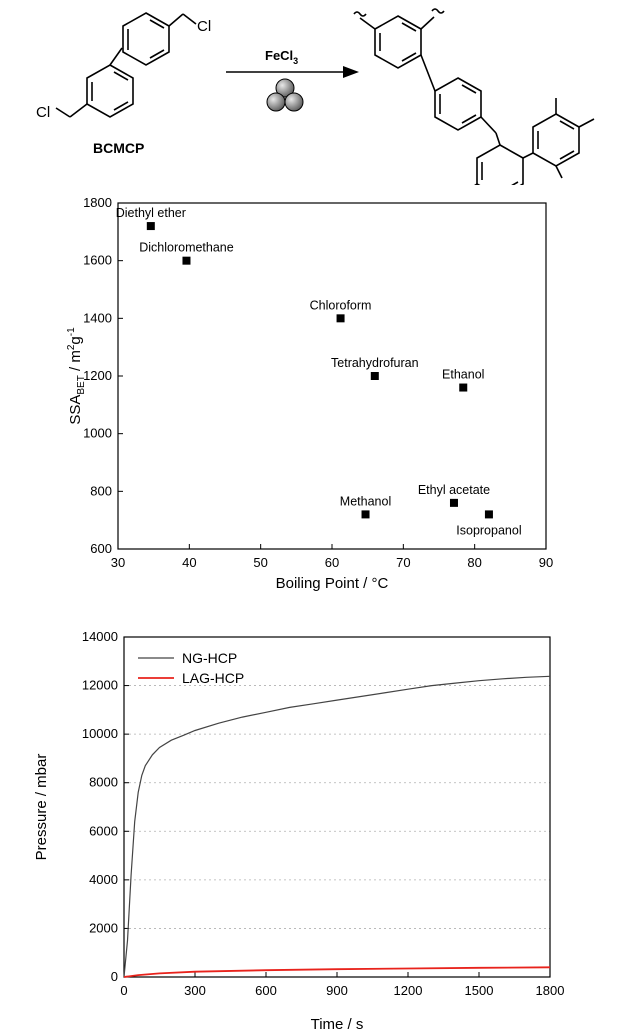 The image size is (633, 1036). Describe the element at coordinates (337, 972) in the screenshot. I see `series-line` at that location.